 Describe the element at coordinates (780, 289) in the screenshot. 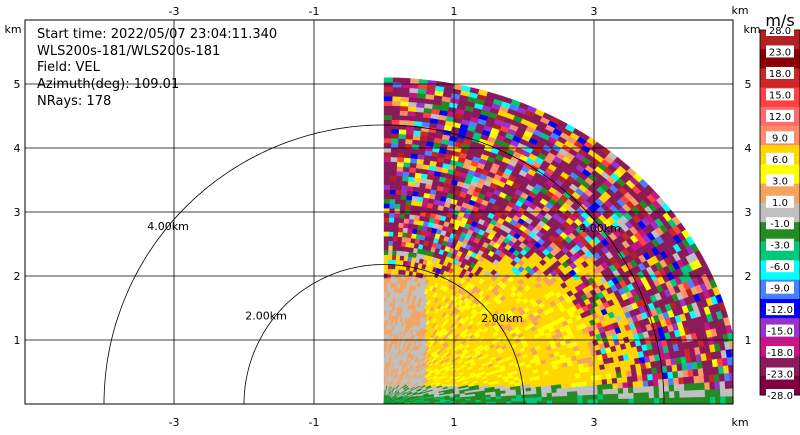

I see `colorbar-label: -9.0` at that location.